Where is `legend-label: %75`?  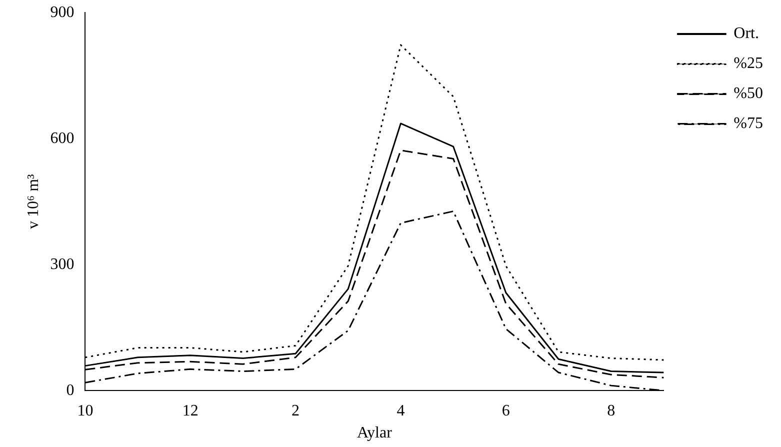 legend-label: %75 is located at coordinates (748, 123).